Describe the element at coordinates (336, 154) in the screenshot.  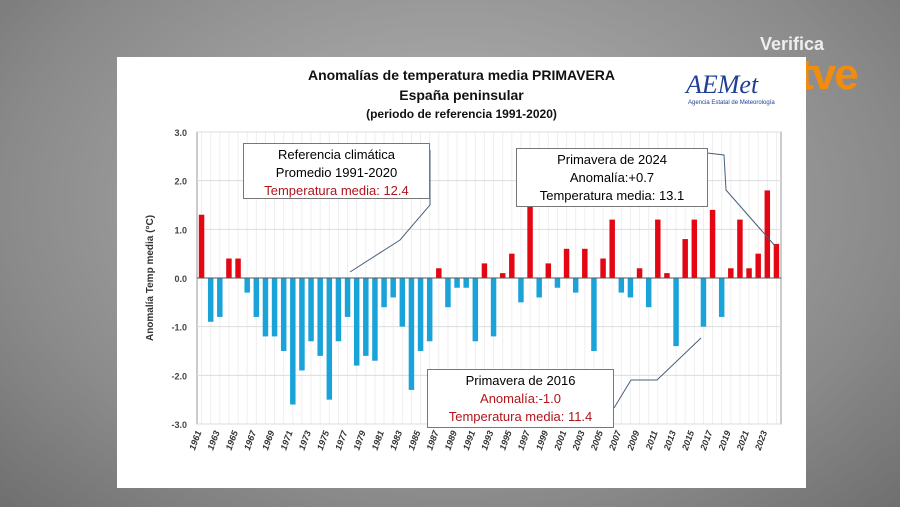
I see `annotation-line: Referencia climática` at that location.